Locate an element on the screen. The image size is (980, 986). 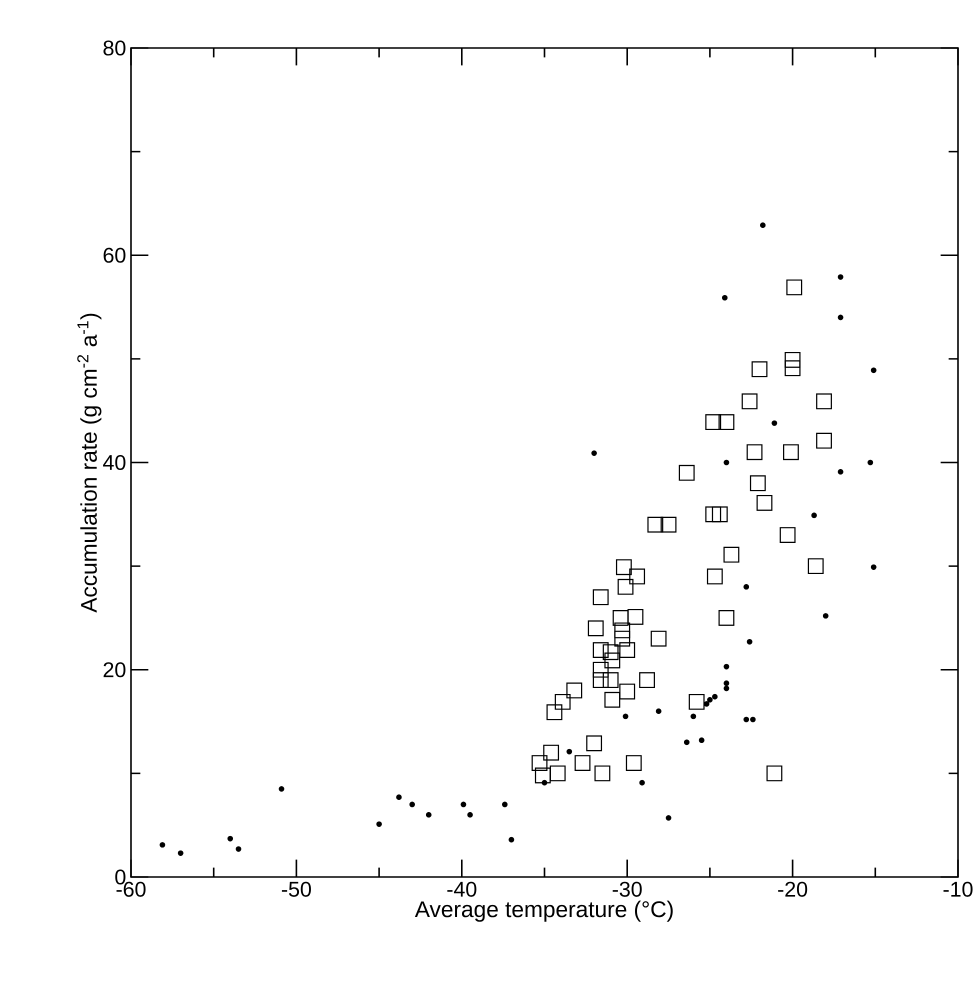
x-axis-title: Average temperature (°C) is located at coordinates (543, 911).